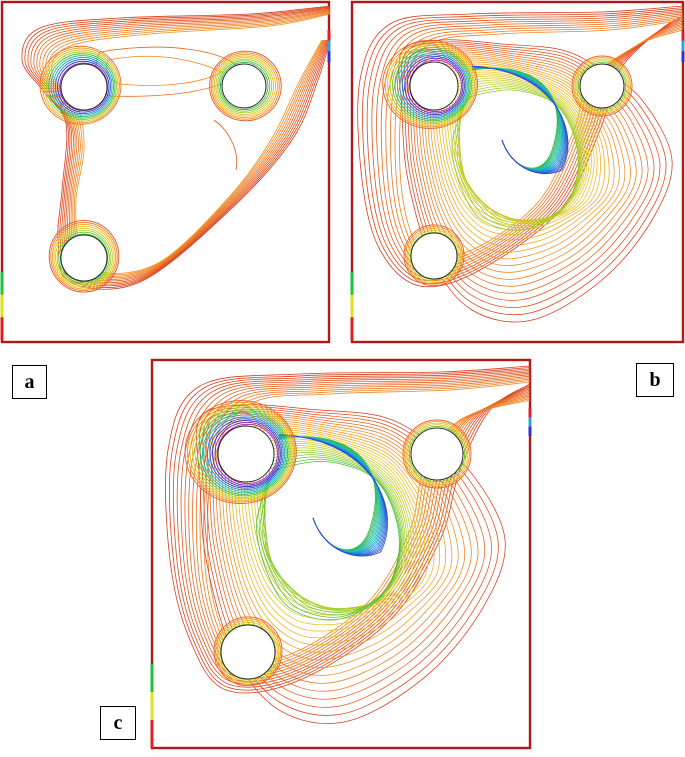  I want to click on halo-b3-ring, so click(434, 255).